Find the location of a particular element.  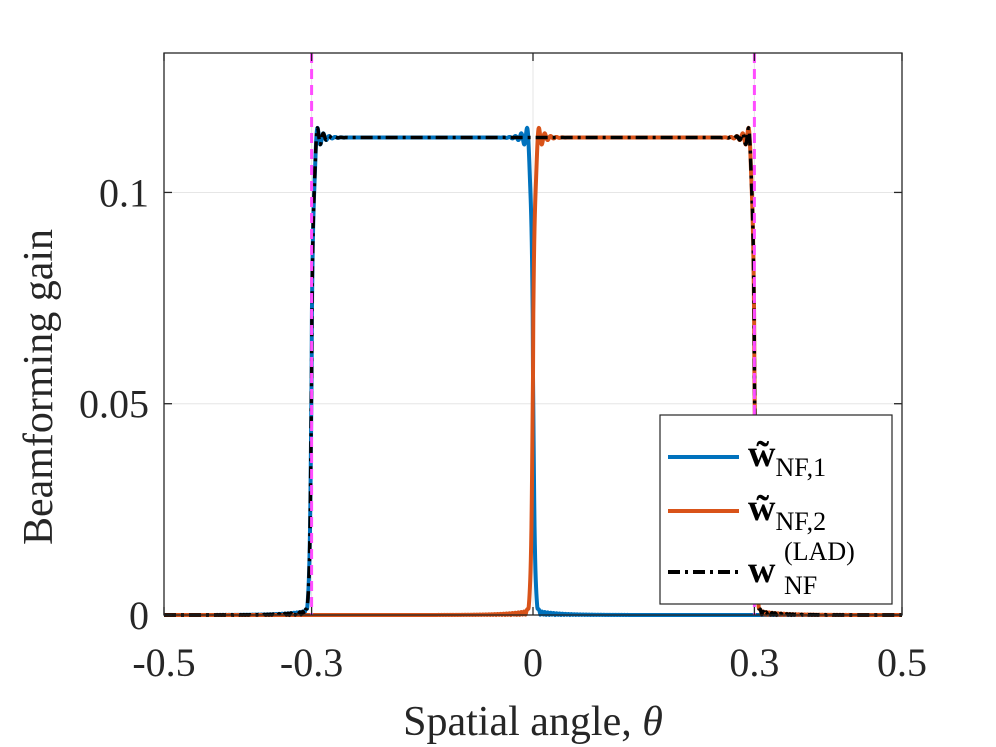

y-tick-label: 0.1 is located at coordinates (124, 192).